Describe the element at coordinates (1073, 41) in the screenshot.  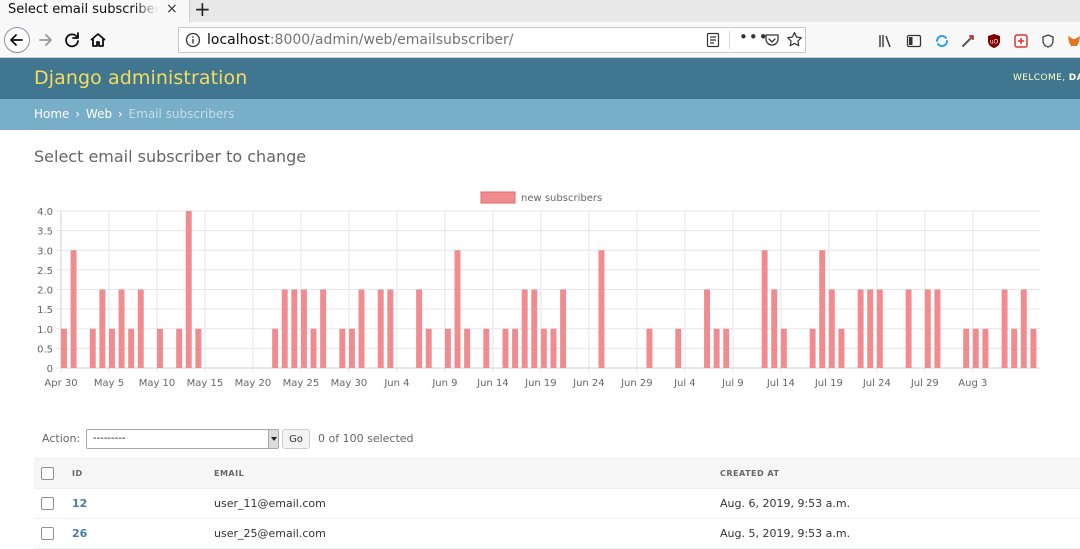
I see `metamask-icon` at that location.